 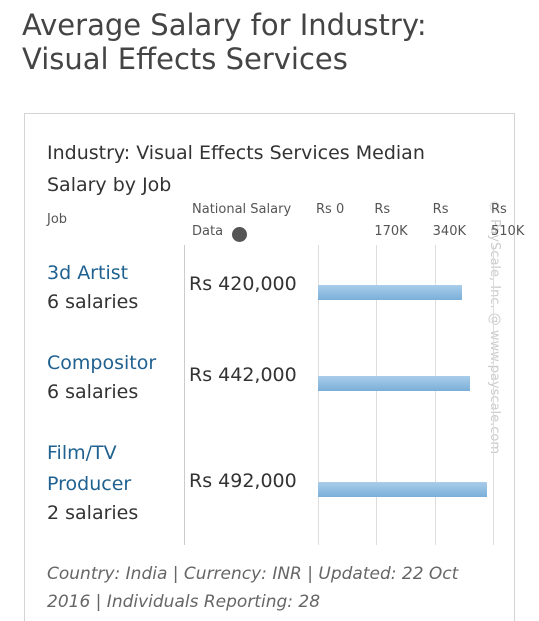 I want to click on category-label: Film/TV Producer, so click(x=89, y=468).